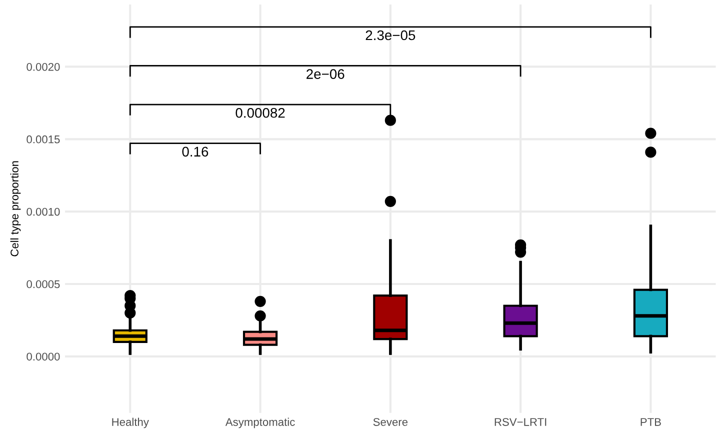  I want to click on x-tick-label: PTB, so click(650, 422).